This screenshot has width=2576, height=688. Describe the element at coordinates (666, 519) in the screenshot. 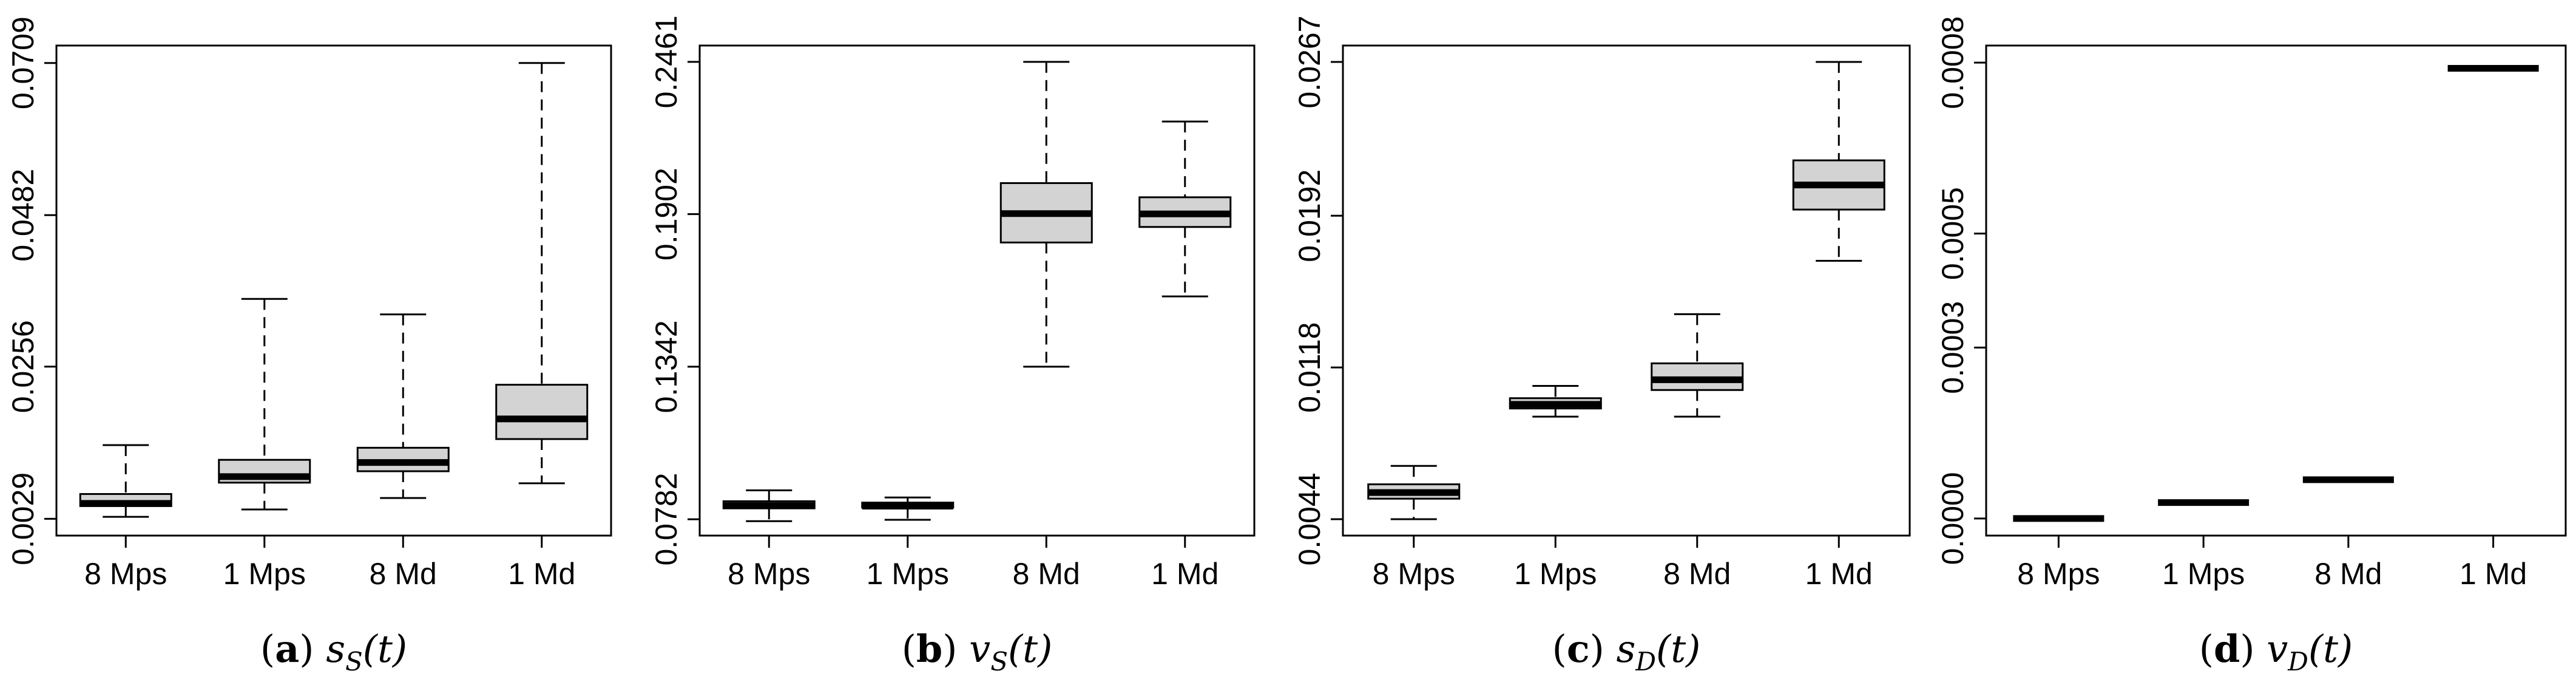

I see `y-tick-label: 0.0782` at that location.